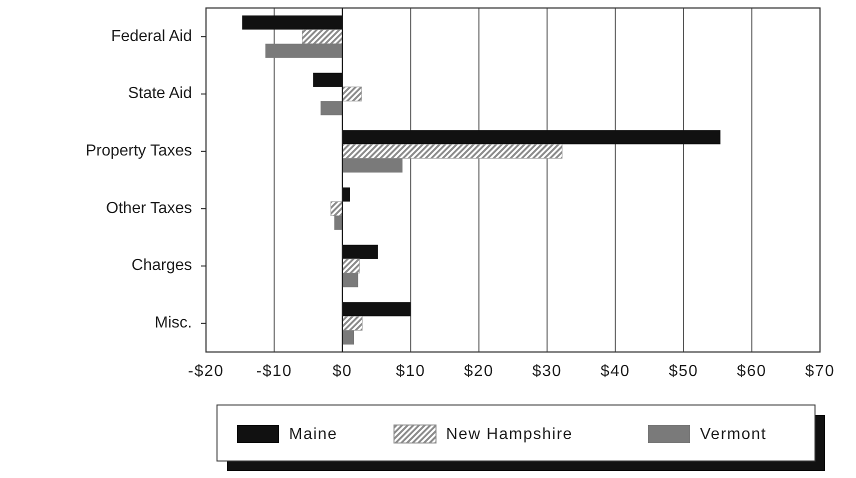  I want to click on legend-label: Vermont, so click(733, 435).